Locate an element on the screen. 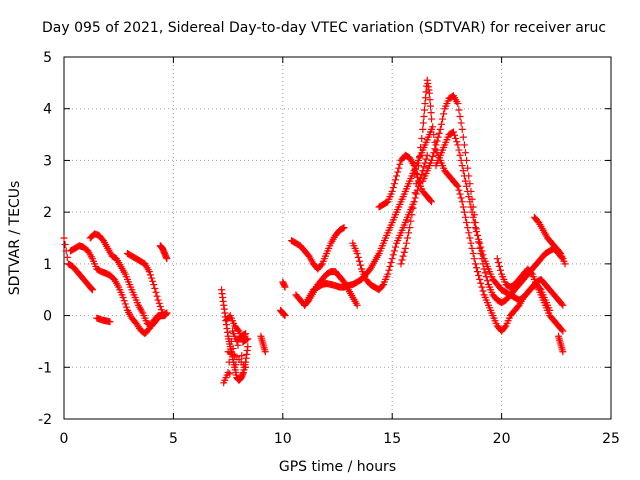  series-s3 is located at coordinates (128, 280).